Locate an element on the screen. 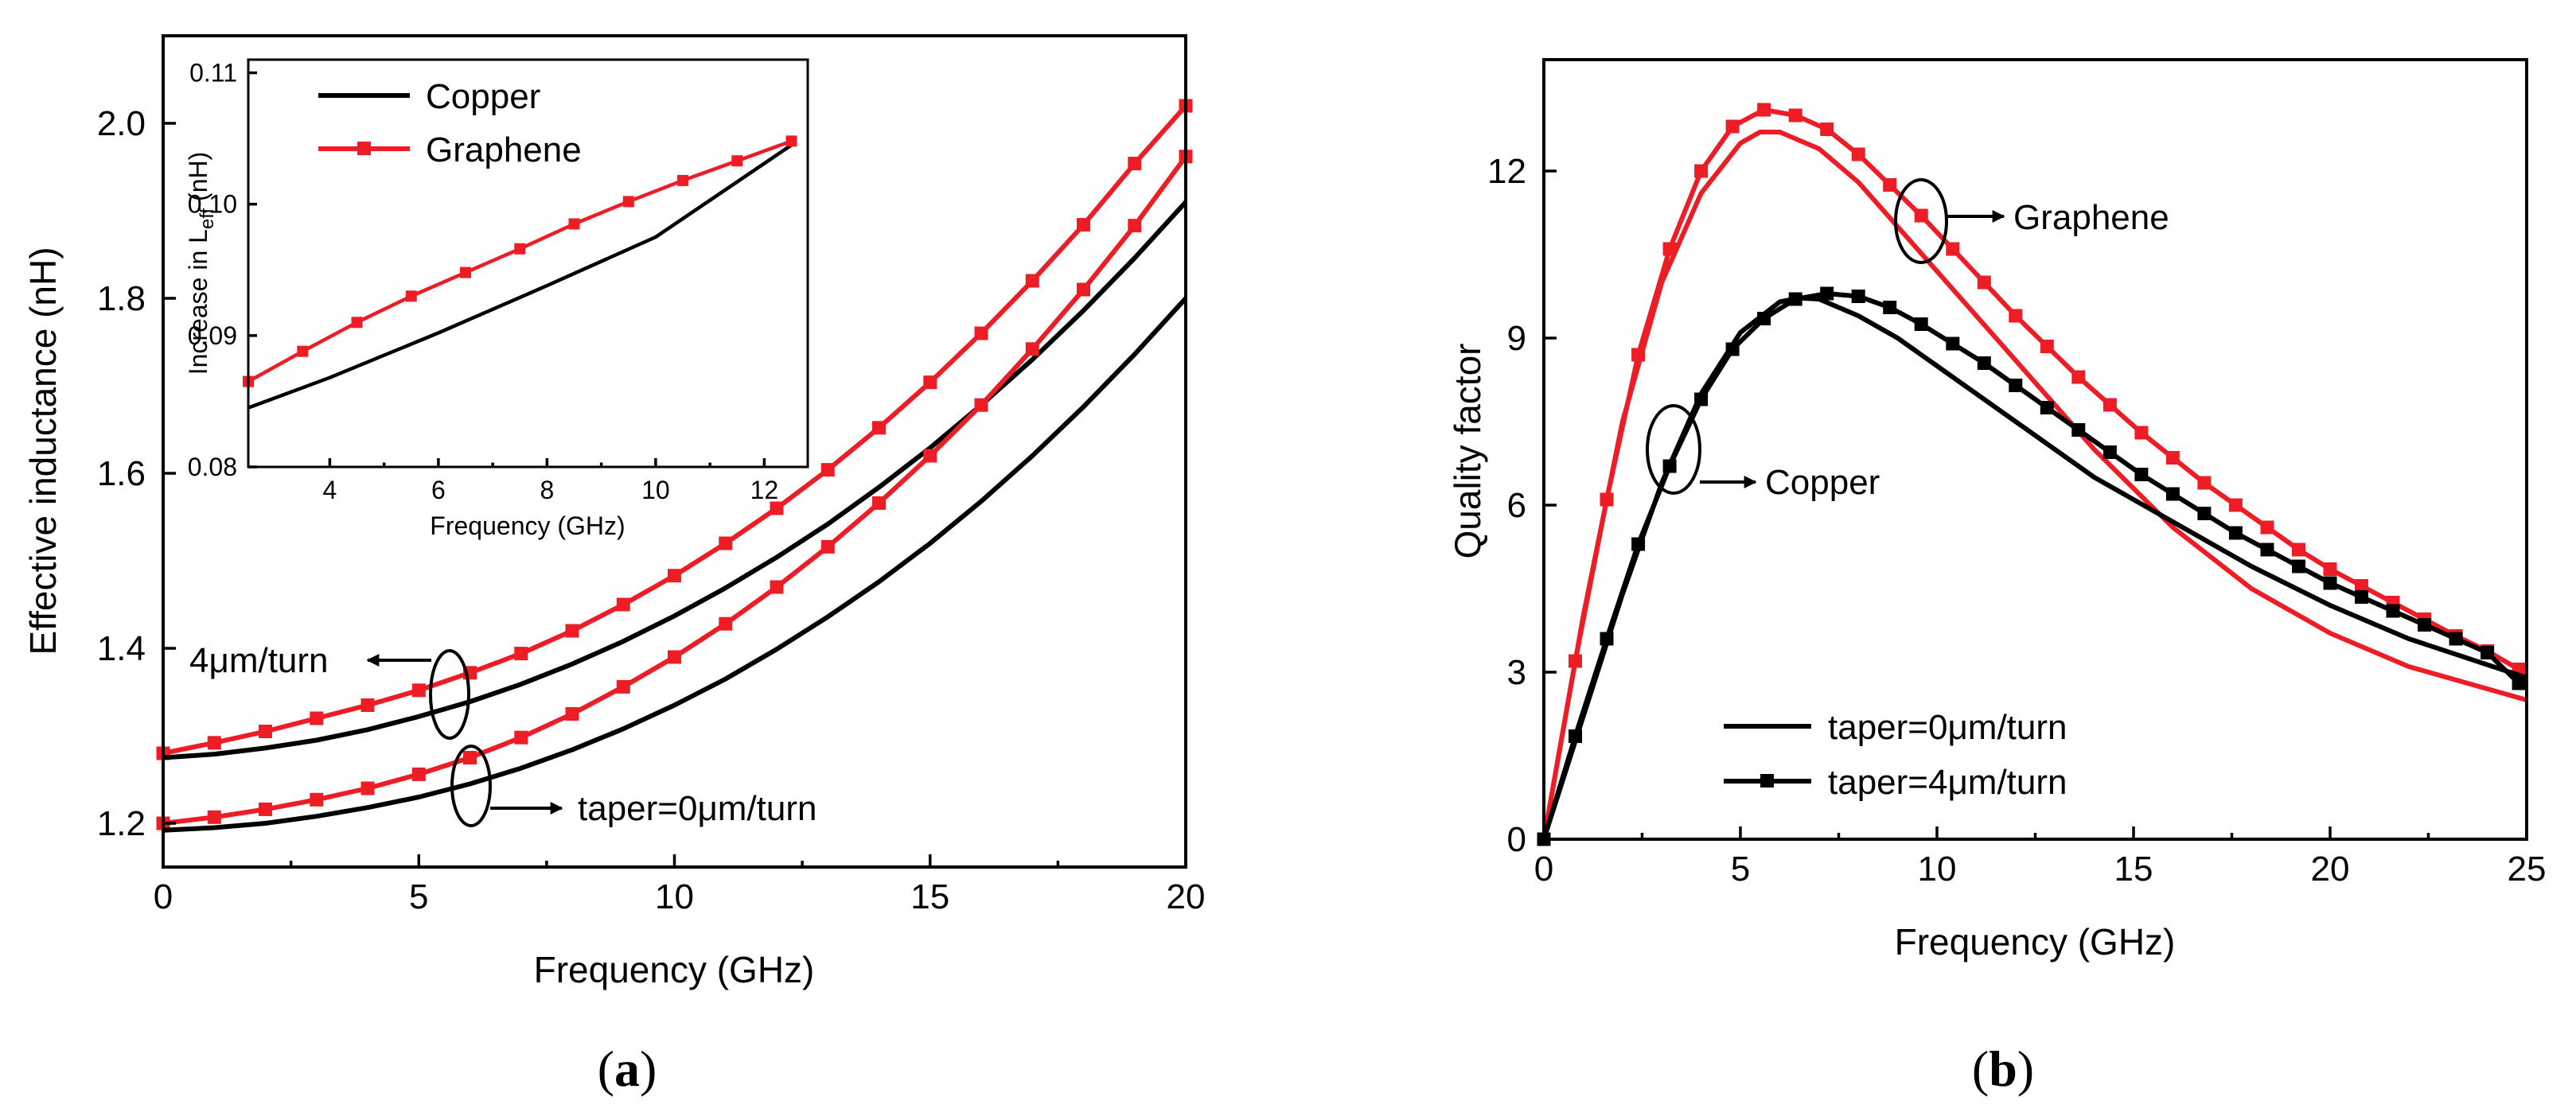 This screenshot has height=1120, width=2576. a-x-tick-label: 20 is located at coordinates (1186, 896).